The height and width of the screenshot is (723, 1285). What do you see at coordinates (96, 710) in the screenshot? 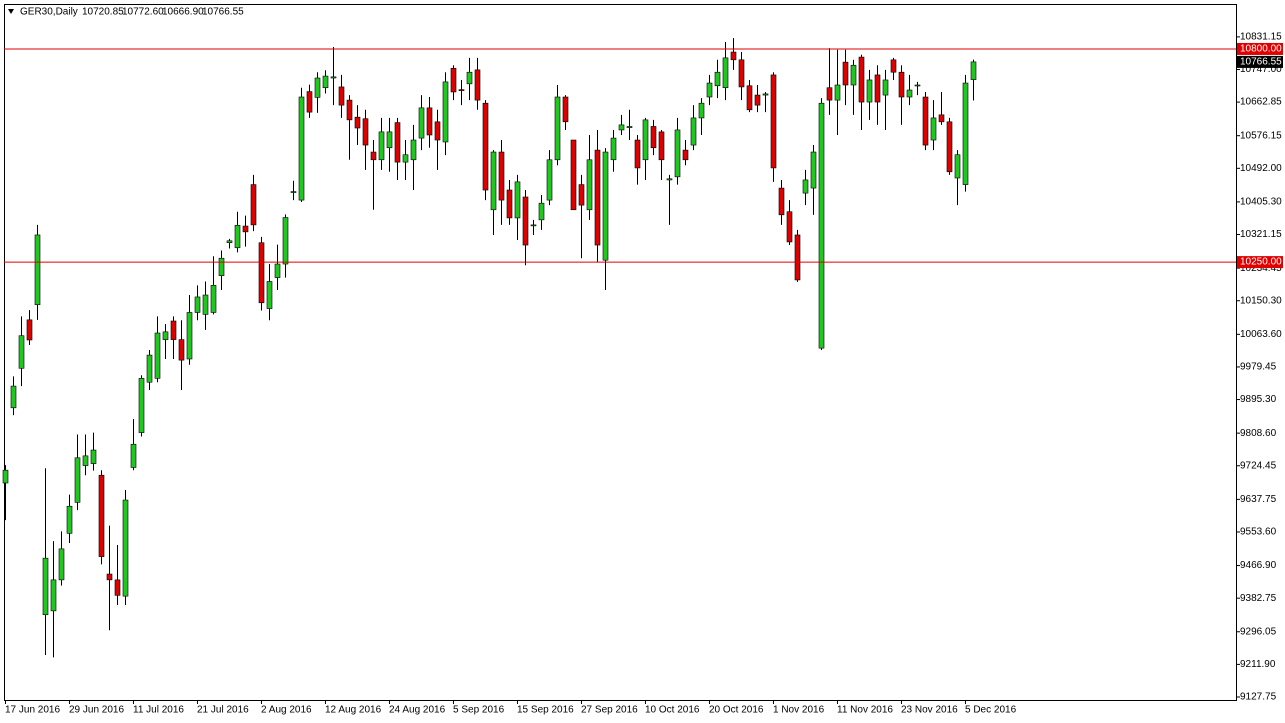
I see `x-tick-label: 29 Jun 2016` at bounding box center [96, 710].